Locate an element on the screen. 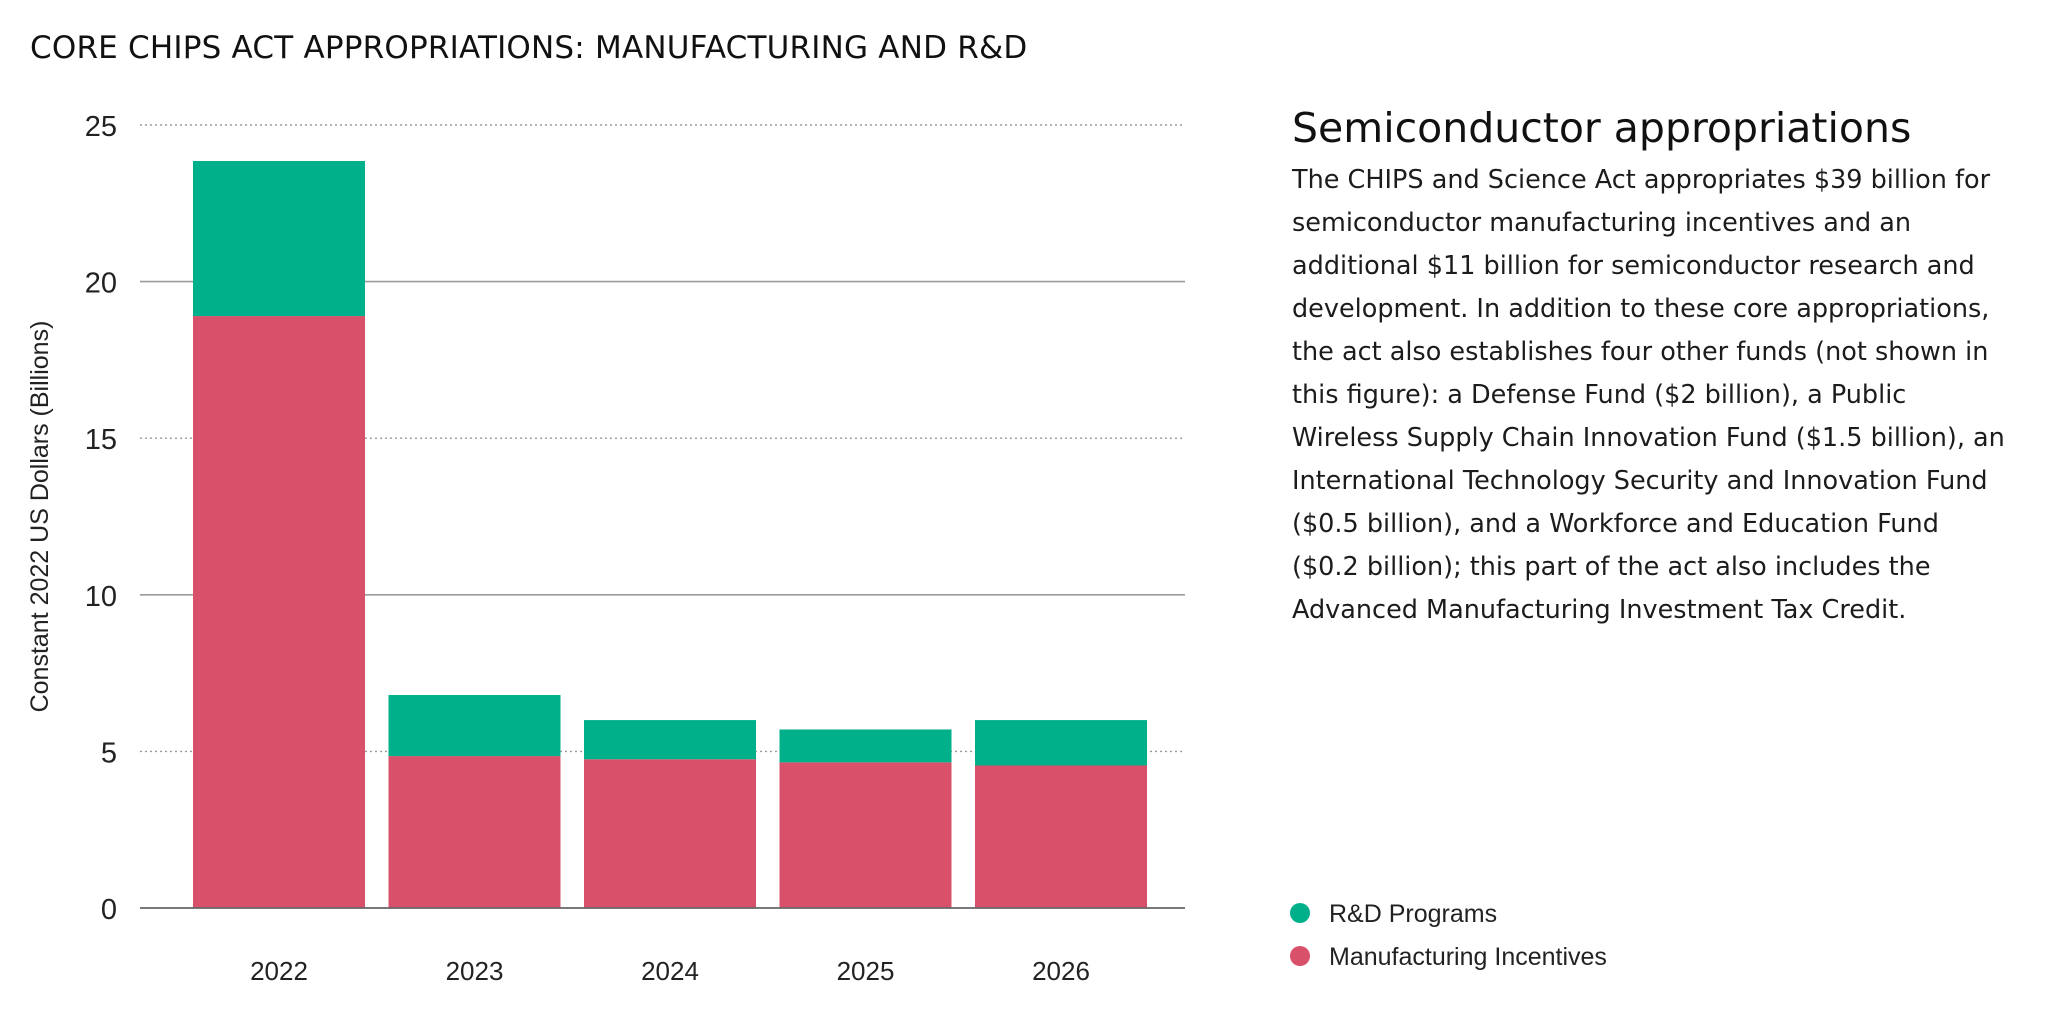  x-tick-label: 2022 is located at coordinates (279, 971).